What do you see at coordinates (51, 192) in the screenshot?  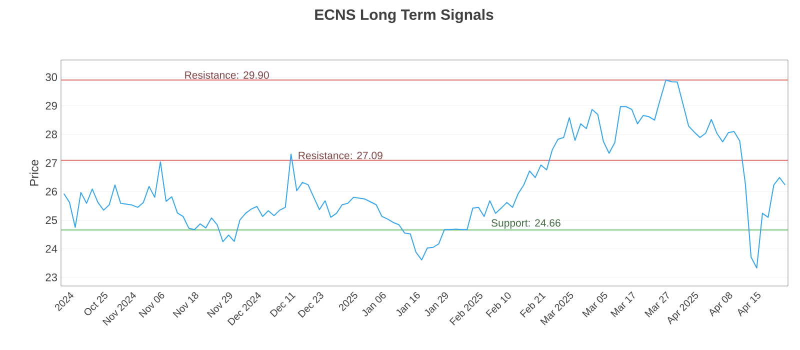 I see `y-tick-label: 26` at bounding box center [51, 192].